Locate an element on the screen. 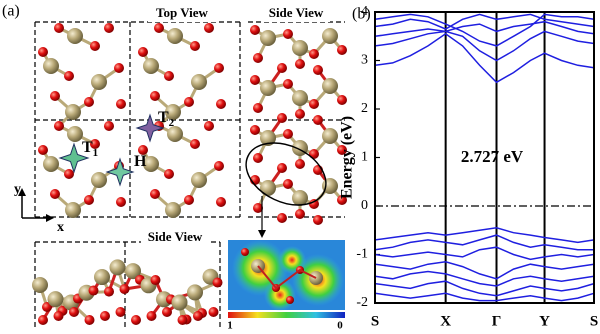  highlight is located at coordinates (286, 174).